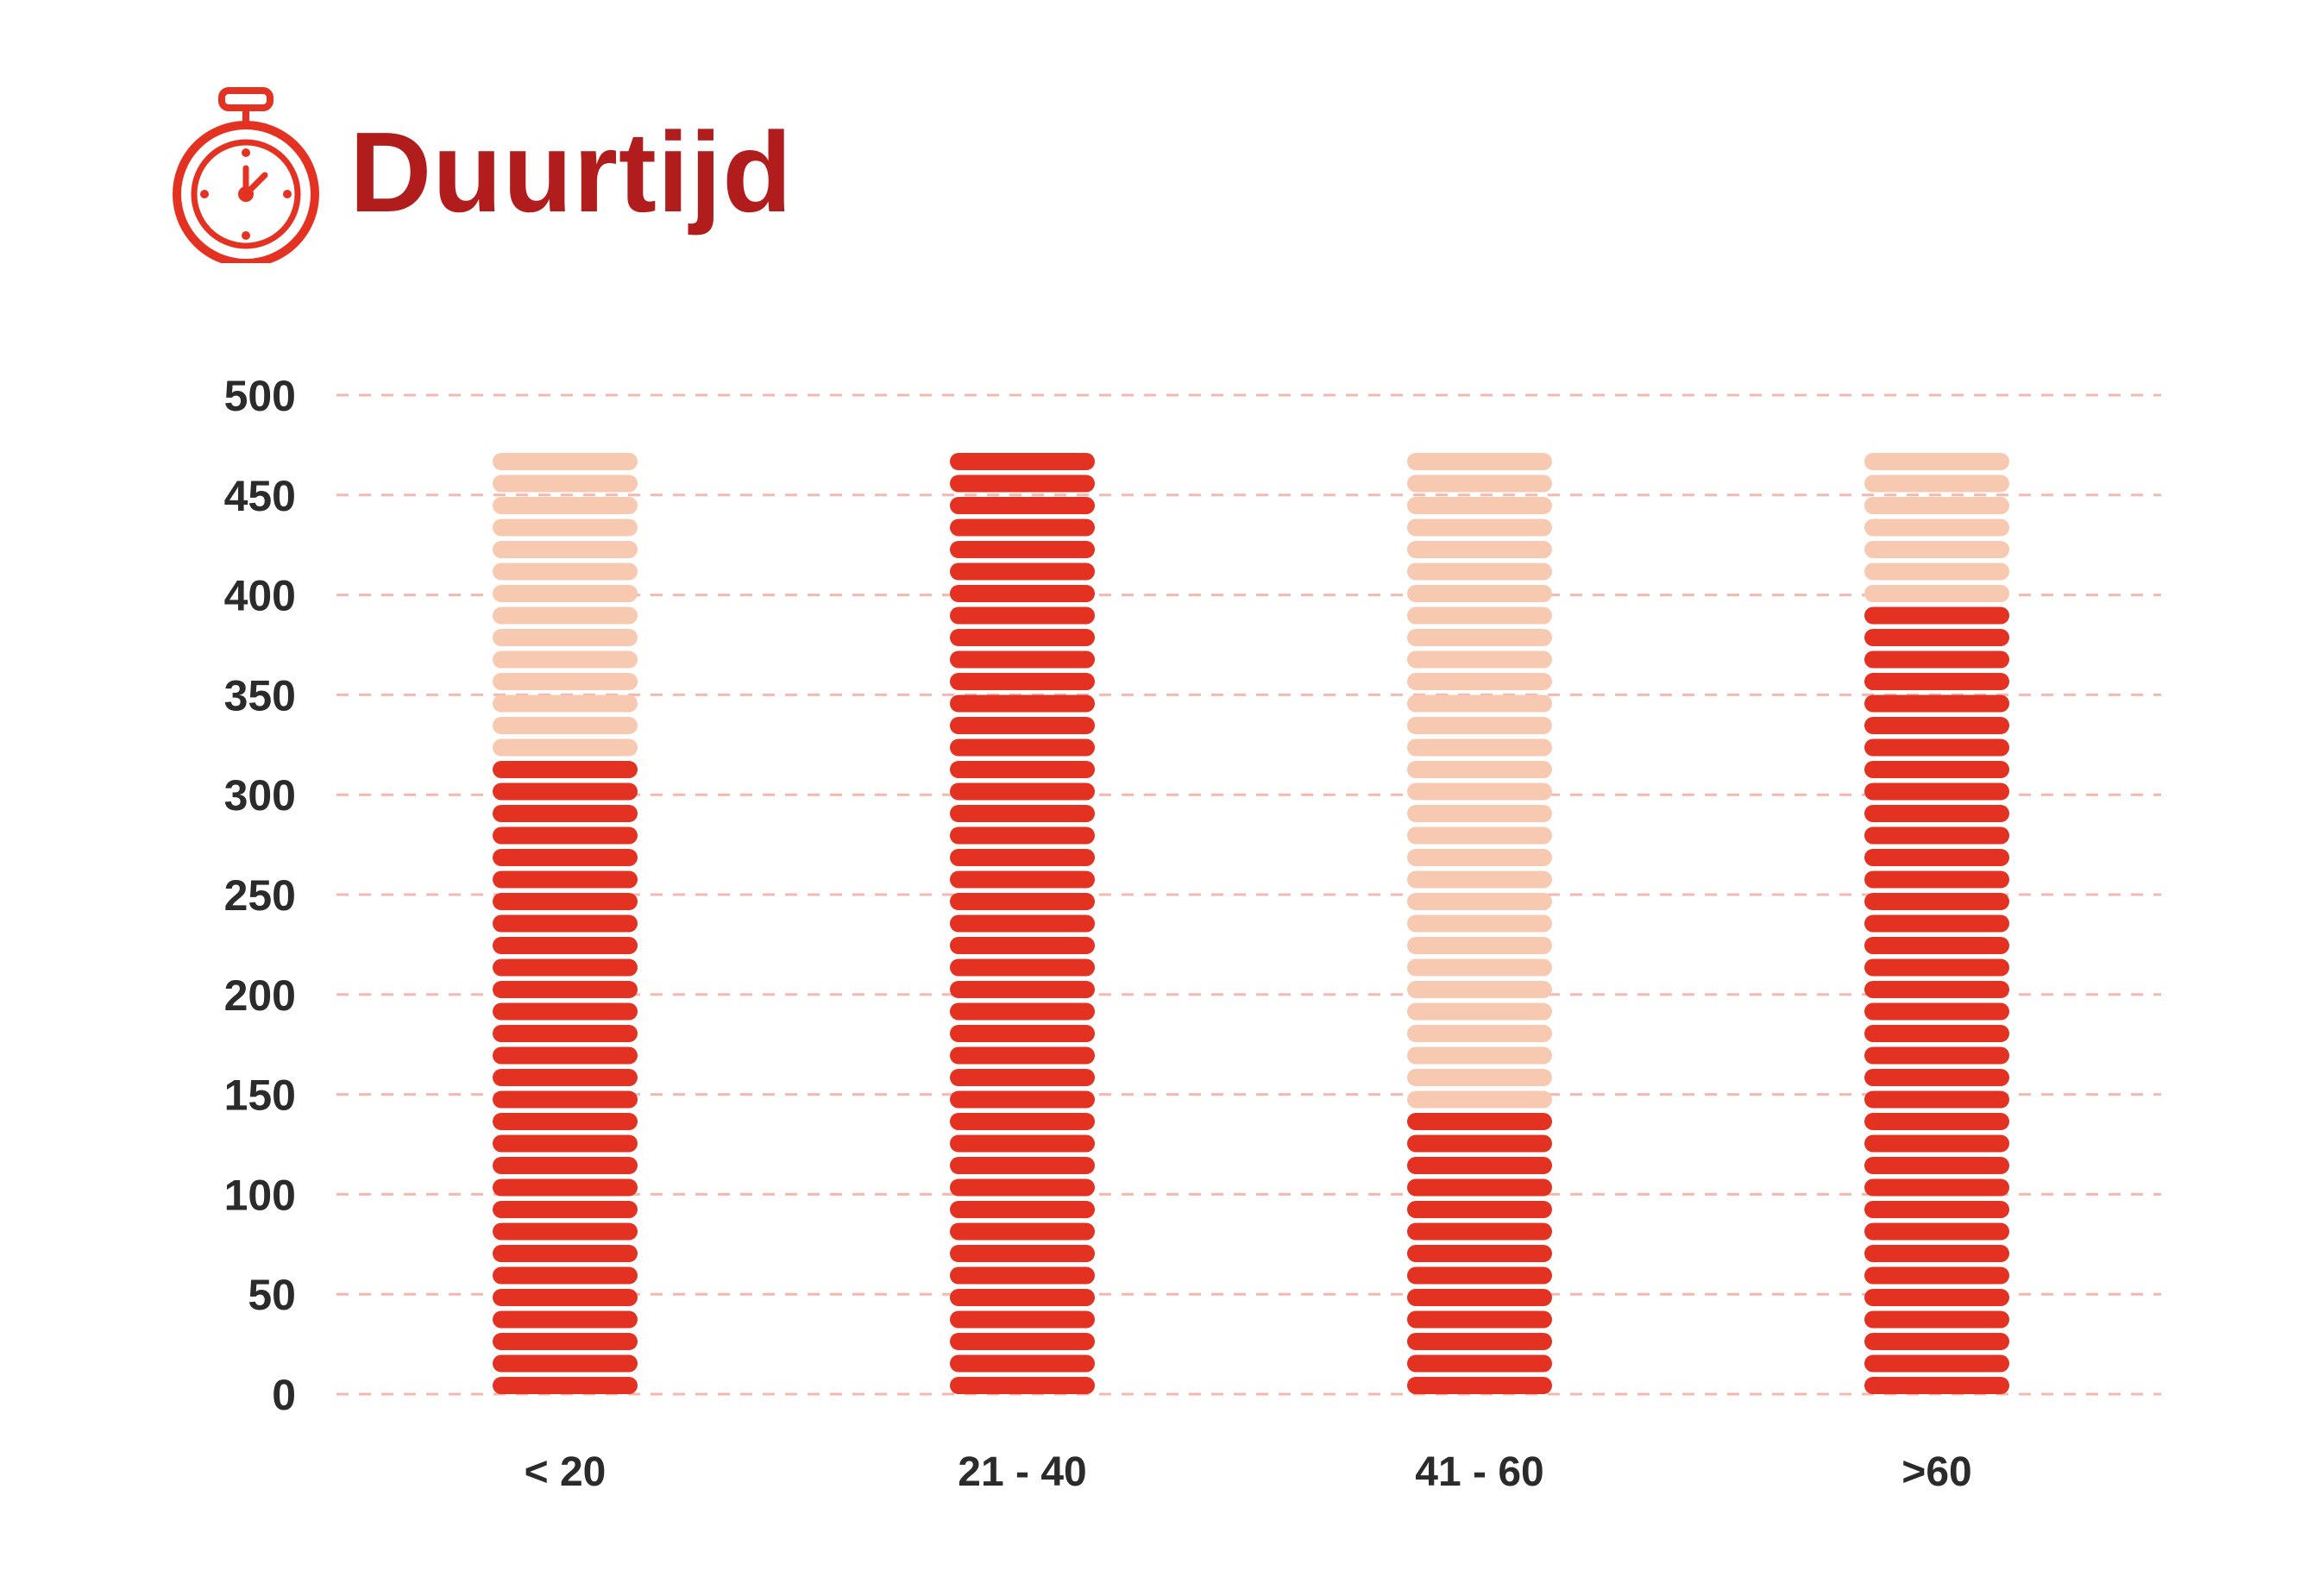 The image size is (2313, 1596). Describe the element at coordinates (571, 172) in the screenshot. I see `chart-title: Duurtijd` at that location.